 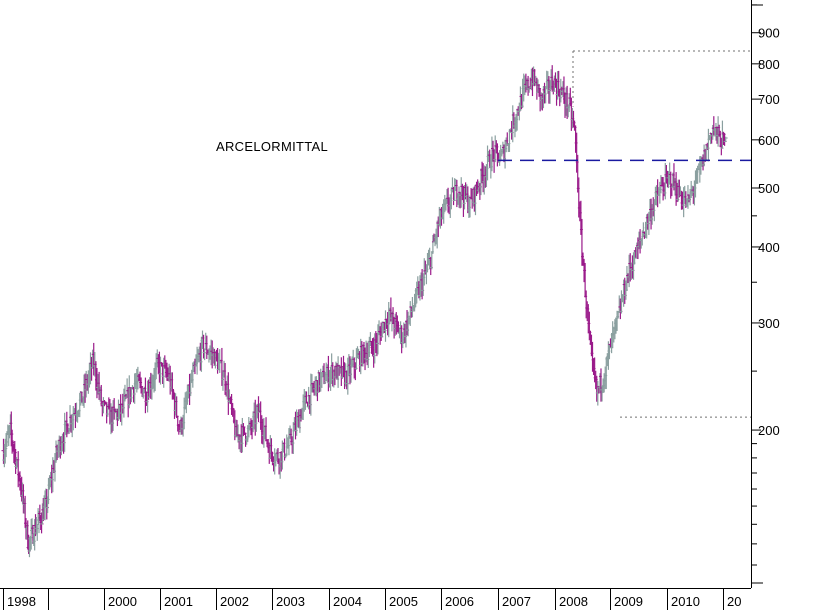 What do you see at coordinates (725, 139) in the screenshot?
I see `price-bar` at bounding box center [725, 139].